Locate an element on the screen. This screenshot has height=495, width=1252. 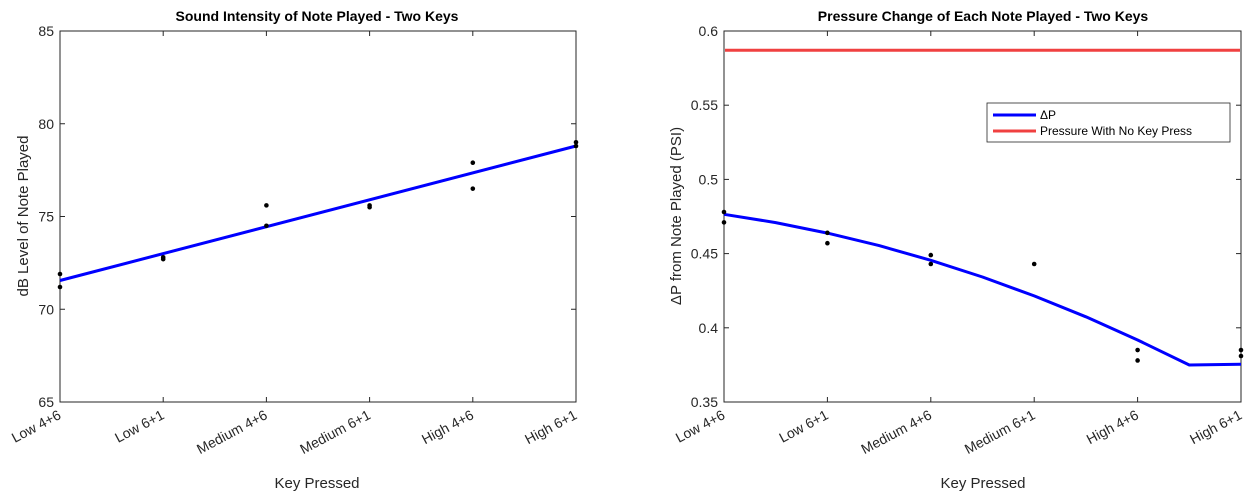
chart2-xtick-label: Medium 6+1 is located at coordinates (1000, 431).